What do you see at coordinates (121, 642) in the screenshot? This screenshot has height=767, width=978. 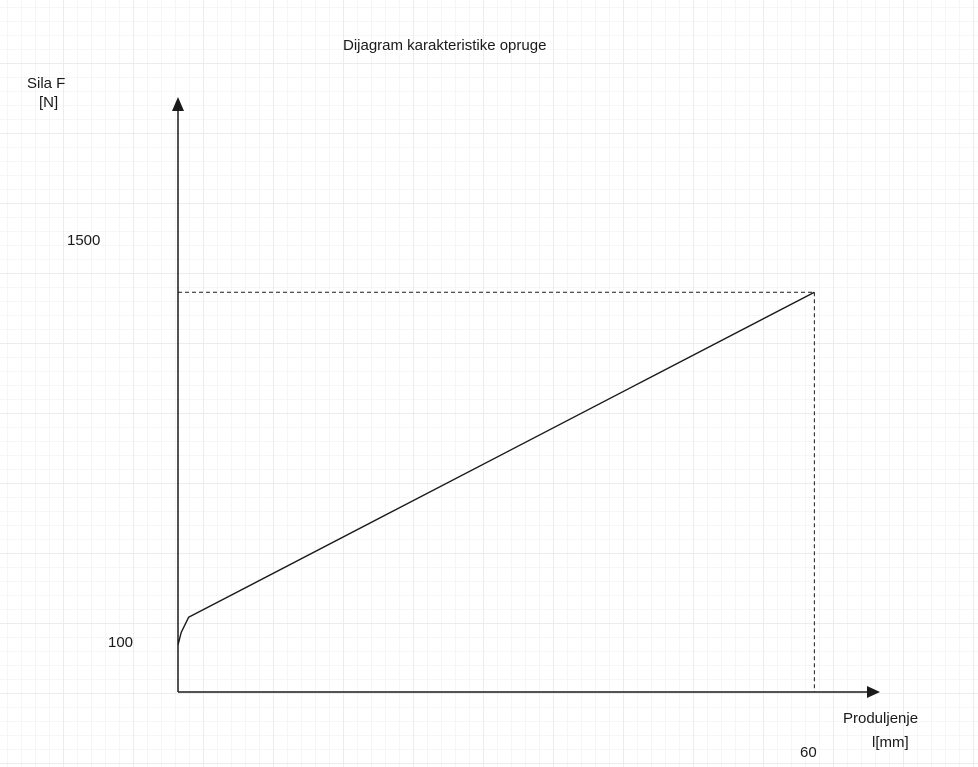 I see `y-tick-label-100: 100` at bounding box center [121, 642].